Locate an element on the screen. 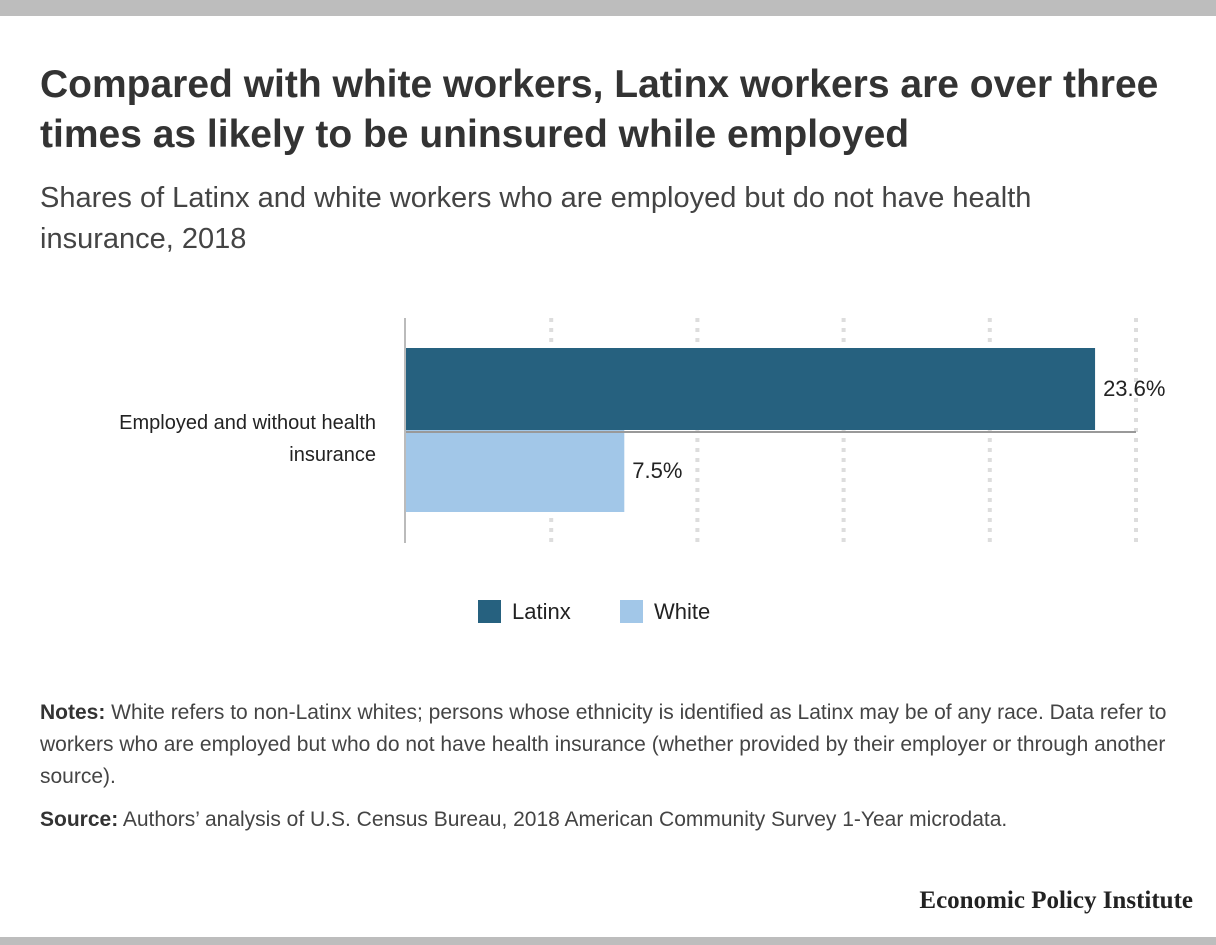  data-label-white: 7.5% is located at coordinates (657, 470).